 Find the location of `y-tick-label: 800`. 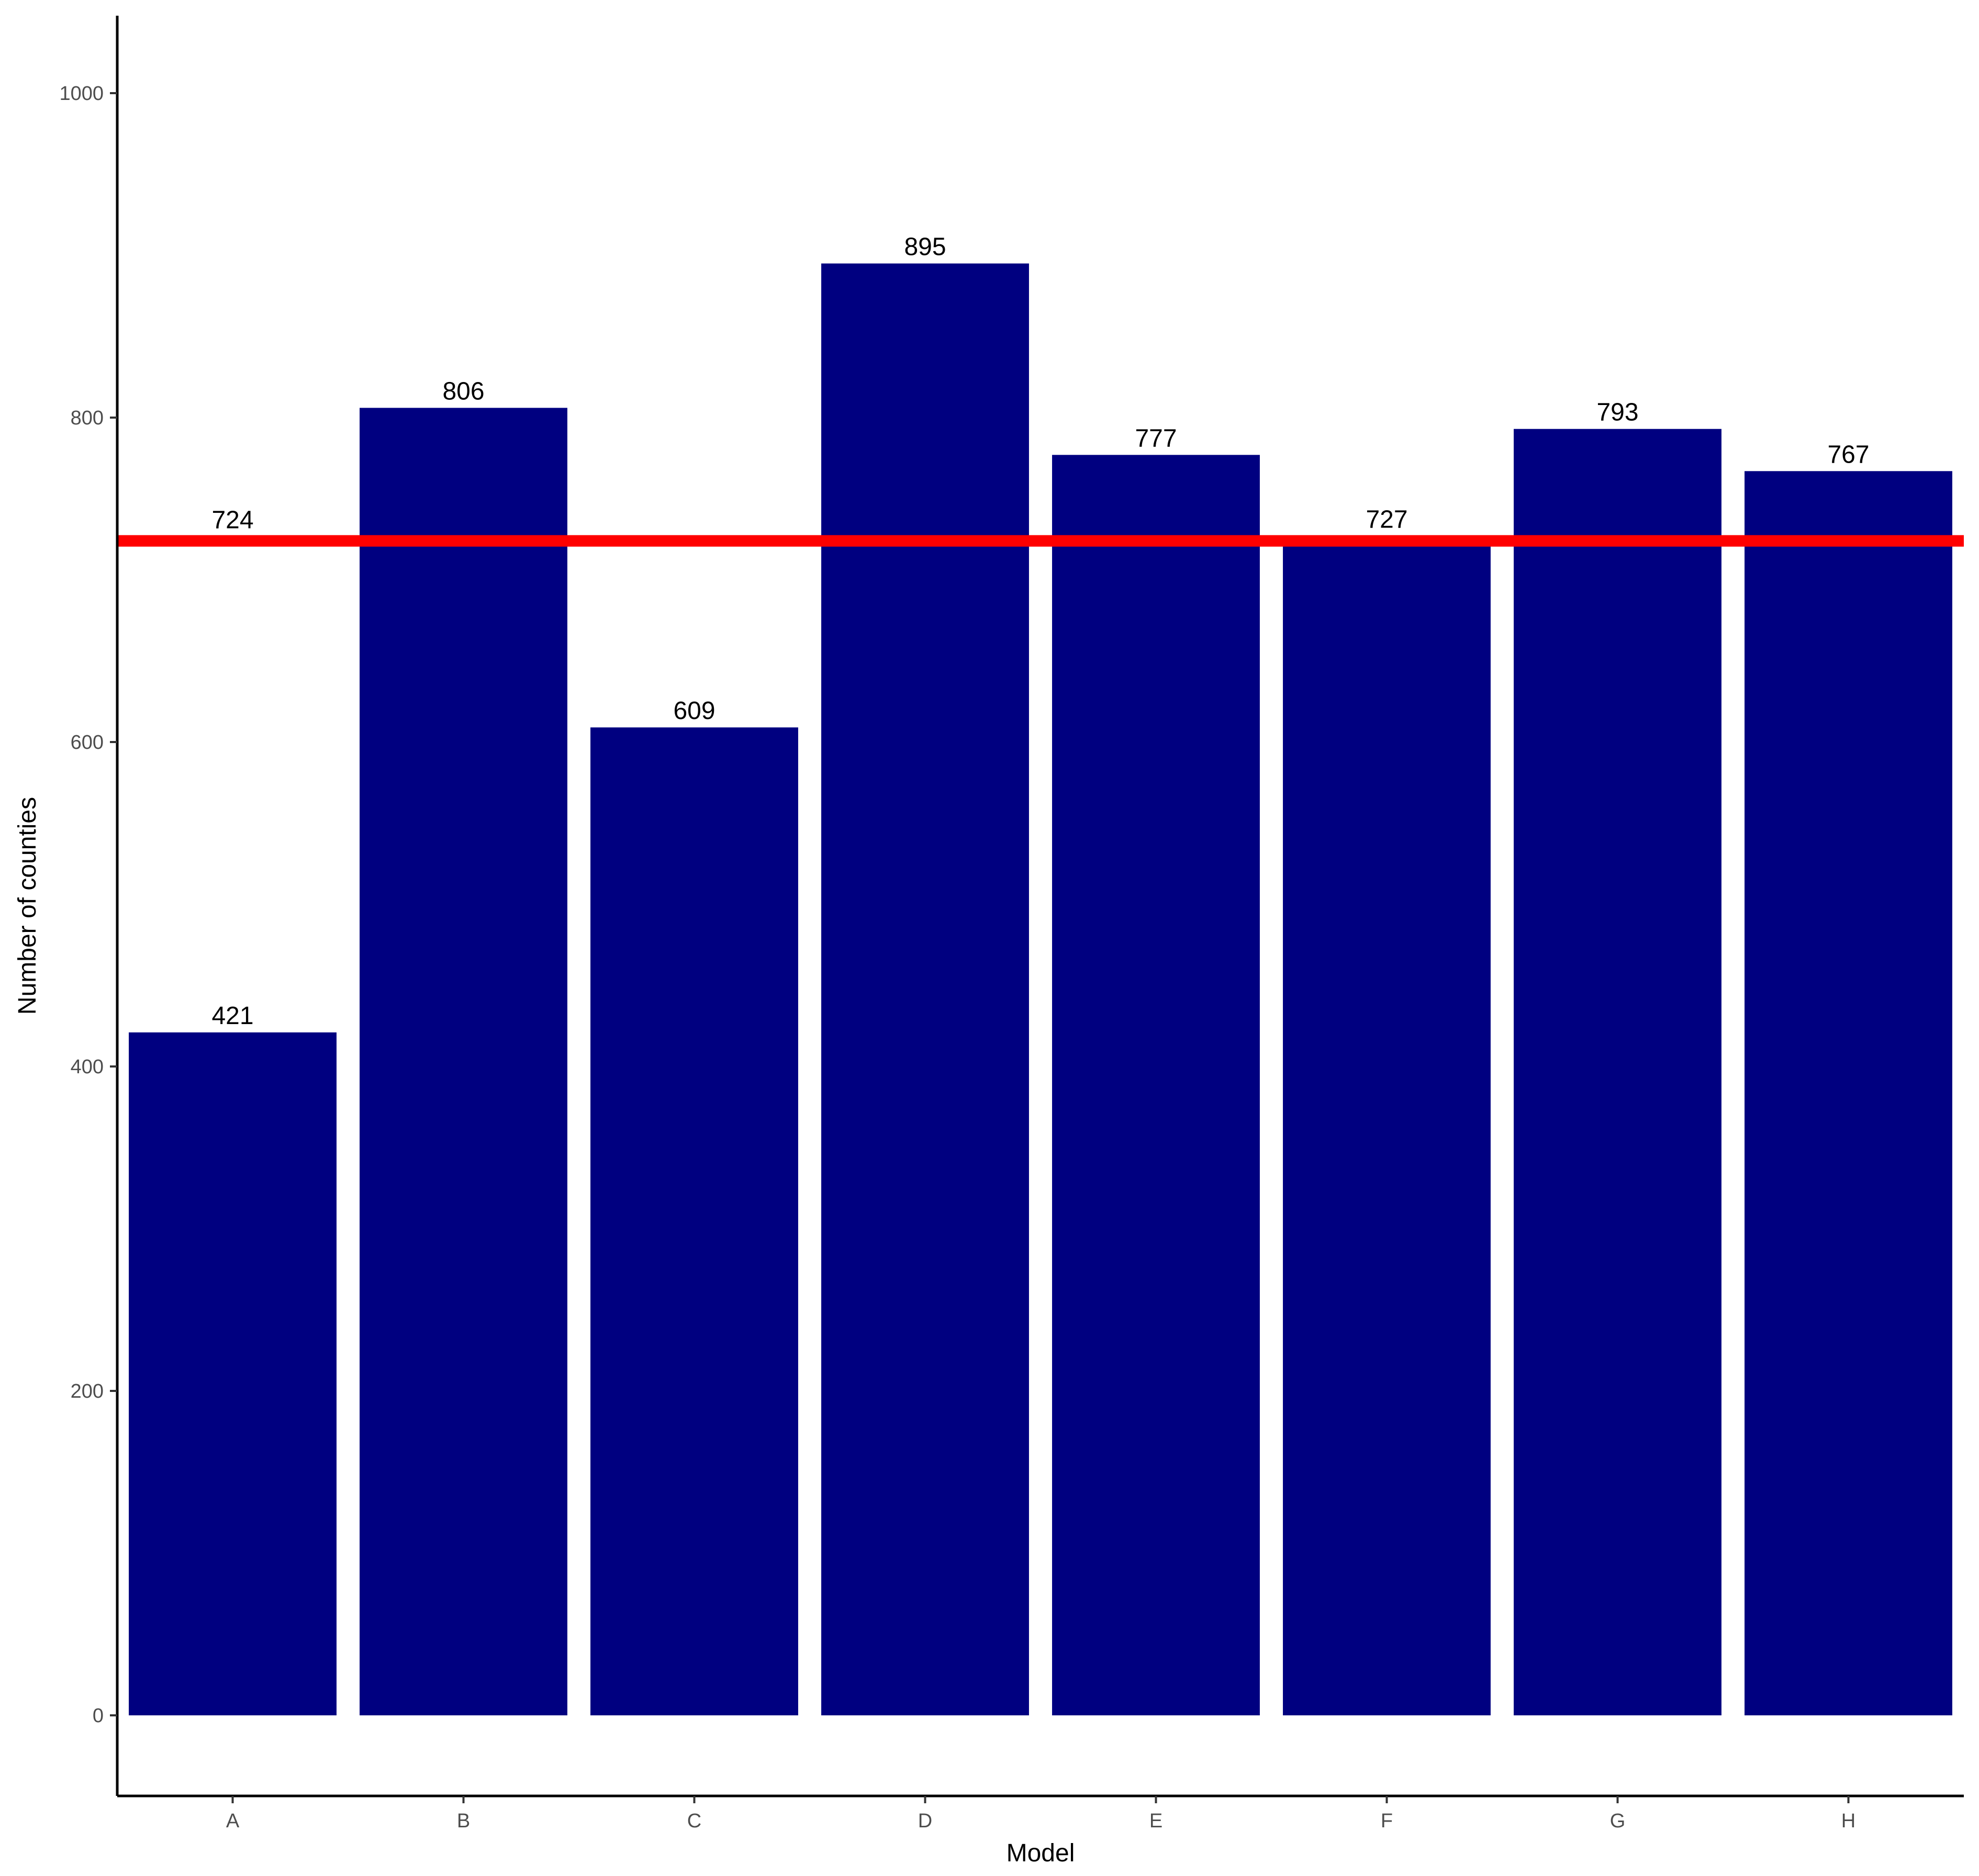

y-tick-label: 800 is located at coordinates (87, 418).